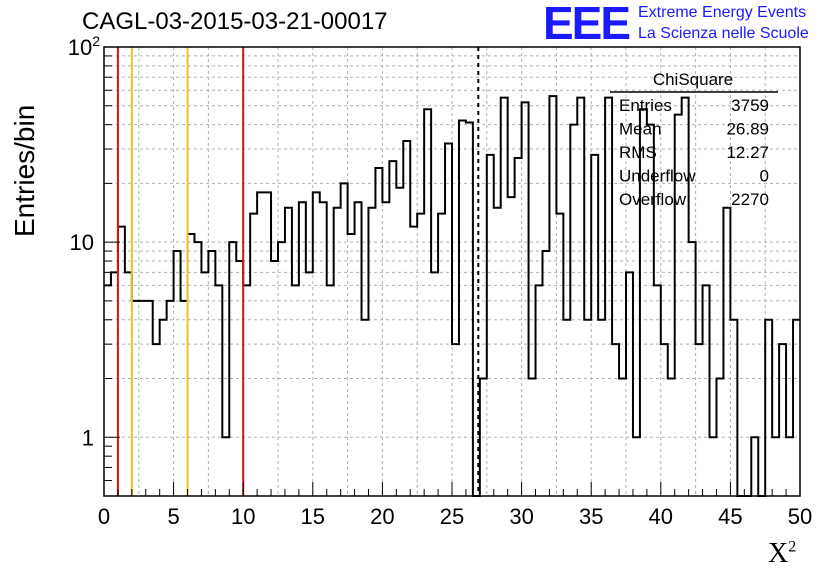  I want to click on x-tick-label: 35, so click(591, 516).